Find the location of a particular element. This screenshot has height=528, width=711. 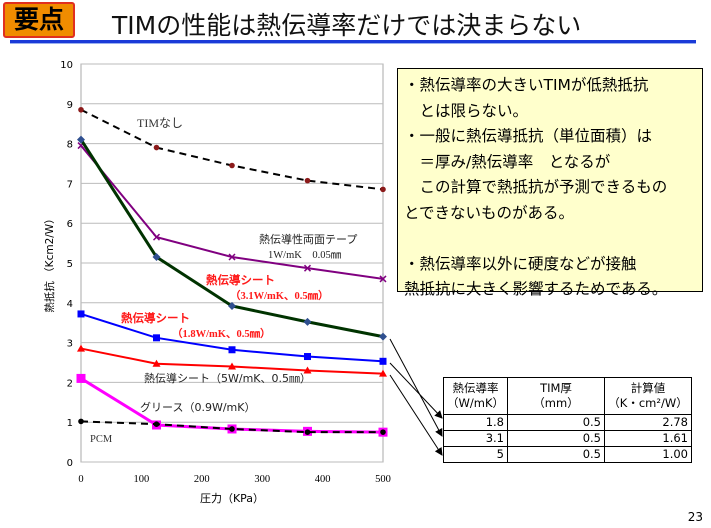

y-tick-label: 9 is located at coordinates (70, 105).